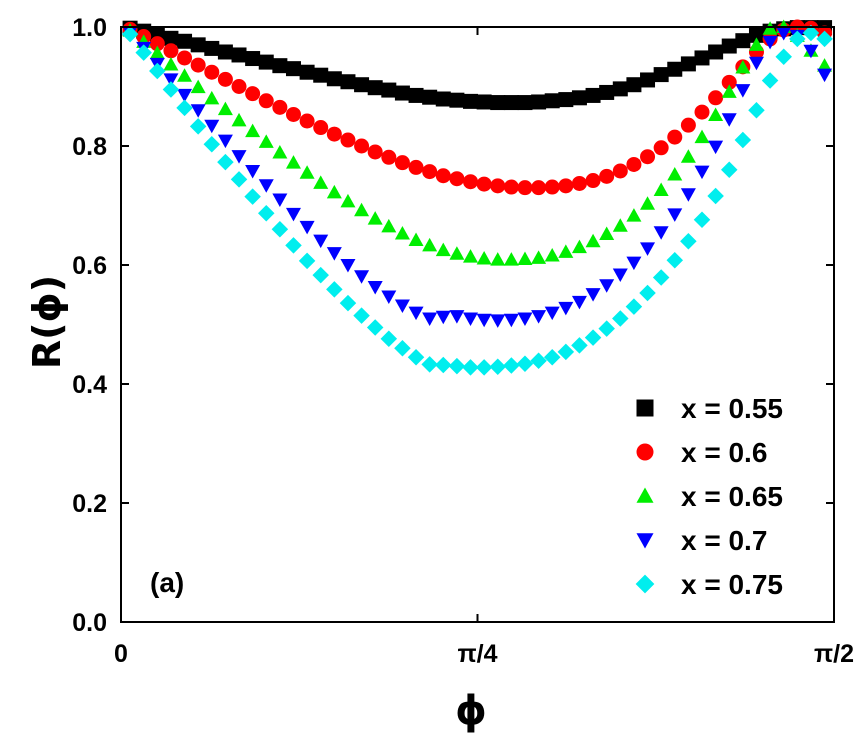 Image resolution: width=859 pixels, height=734 pixels. What do you see at coordinates (89, 385) in the screenshot?
I see `y-tick-label: 0.4` at bounding box center [89, 385].